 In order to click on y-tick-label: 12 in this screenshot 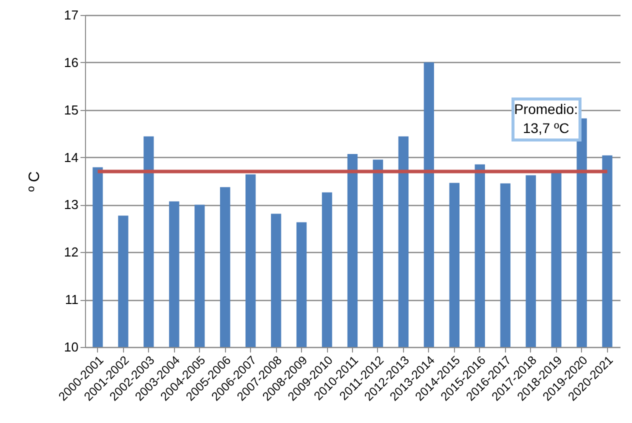, I will do `click(71, 252)`.